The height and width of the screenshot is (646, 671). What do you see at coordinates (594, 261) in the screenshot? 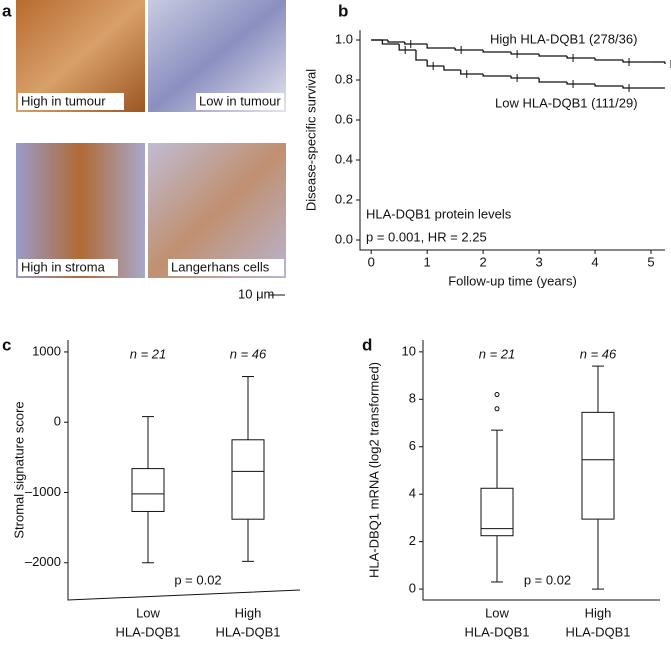
I see `x-tick-label: 4` at bounding box center [594, 261].